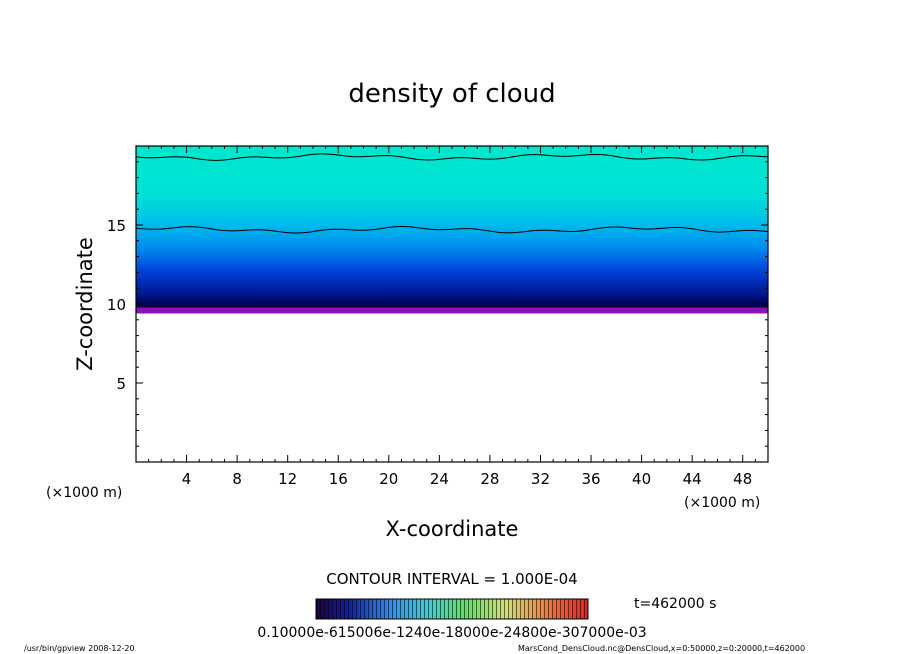 Image resolution: width=904 pixels, height=654 pixels. What do you see at coordinates (187, 479) in the screenshot?
I see `x-tick-label: 4` at bounding box center [187, 479].